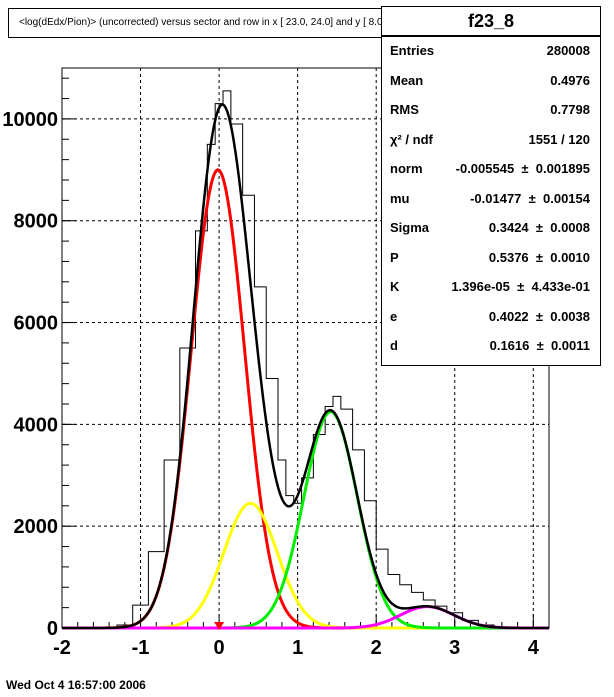 This screenshot has height=697, width=614. I want to click on y-tick-label: 0, so click(52, 629).